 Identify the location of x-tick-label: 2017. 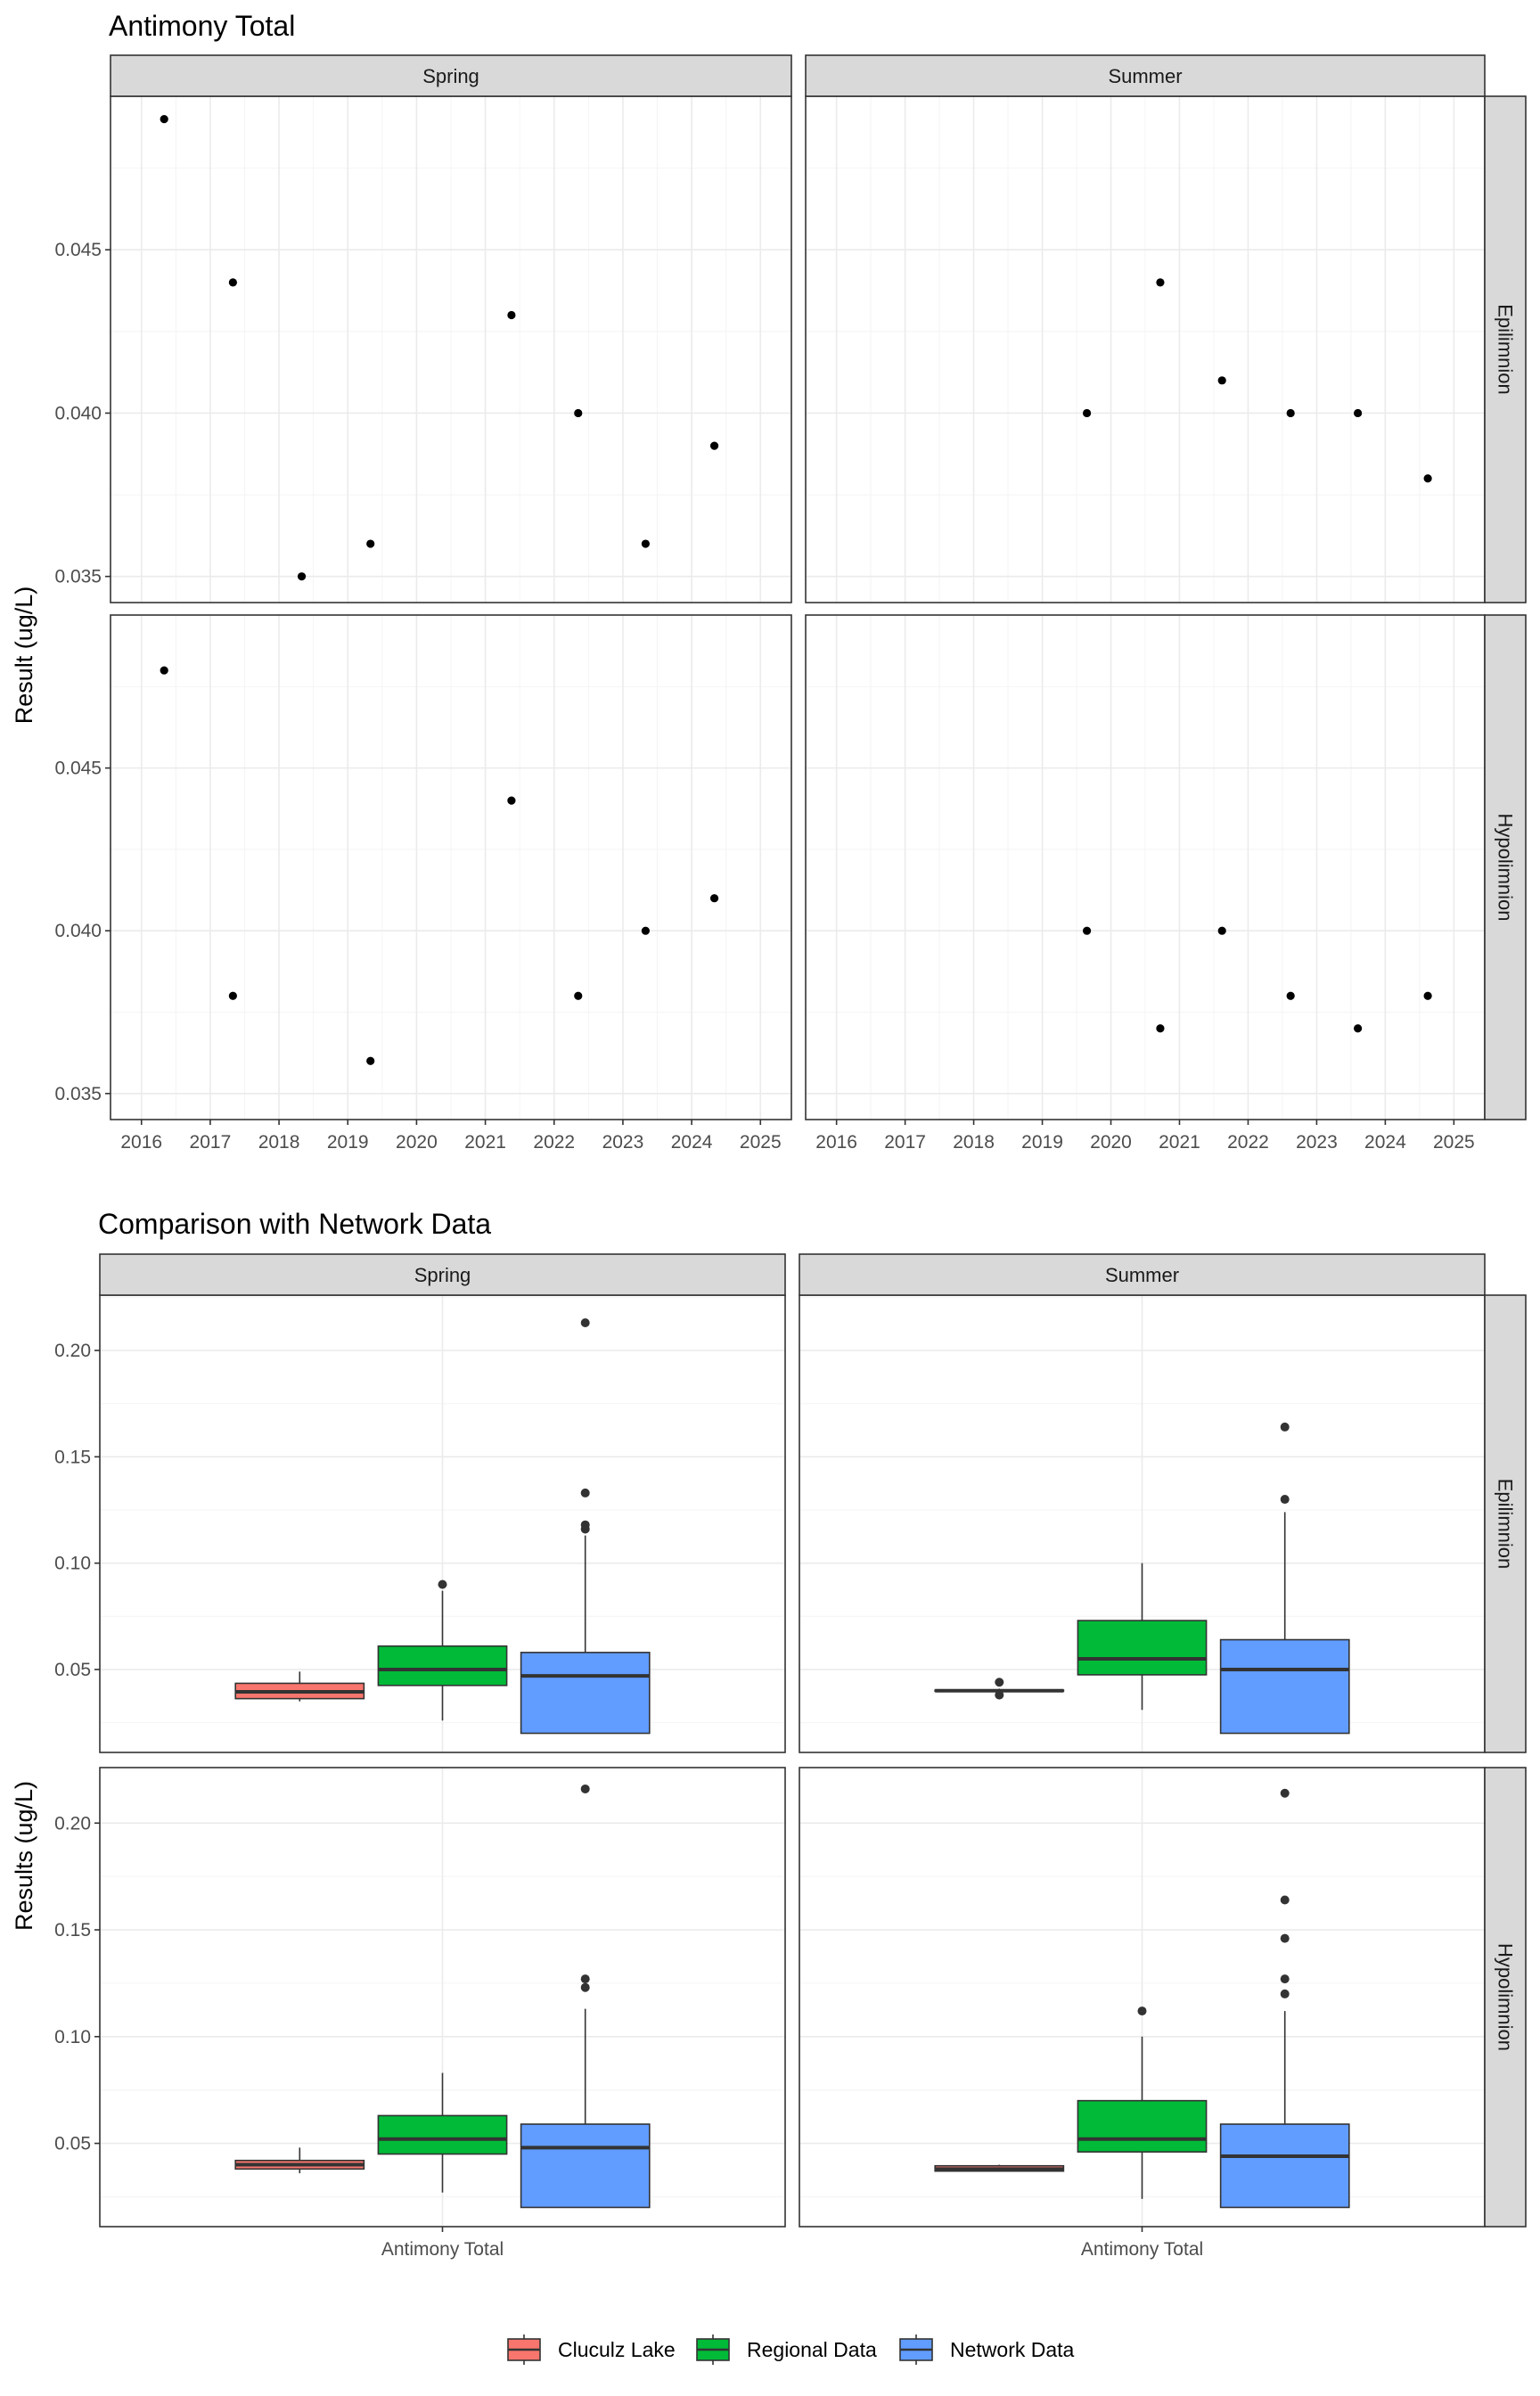
(211, 1142).